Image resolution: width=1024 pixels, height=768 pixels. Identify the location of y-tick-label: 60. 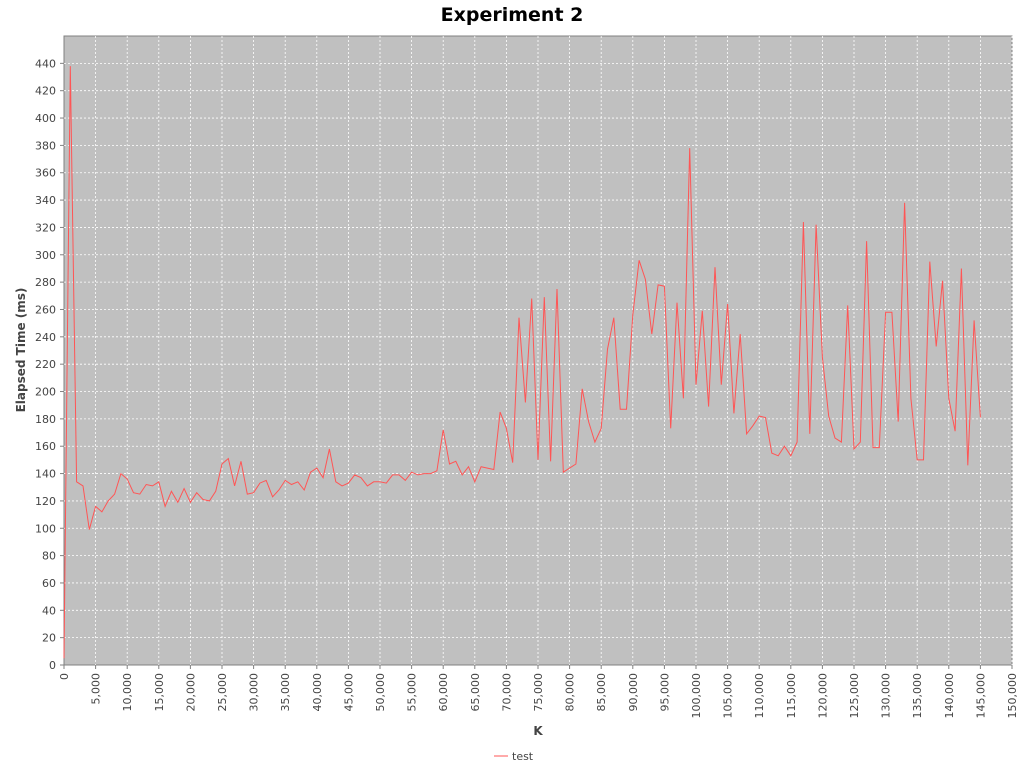
(49, 583).